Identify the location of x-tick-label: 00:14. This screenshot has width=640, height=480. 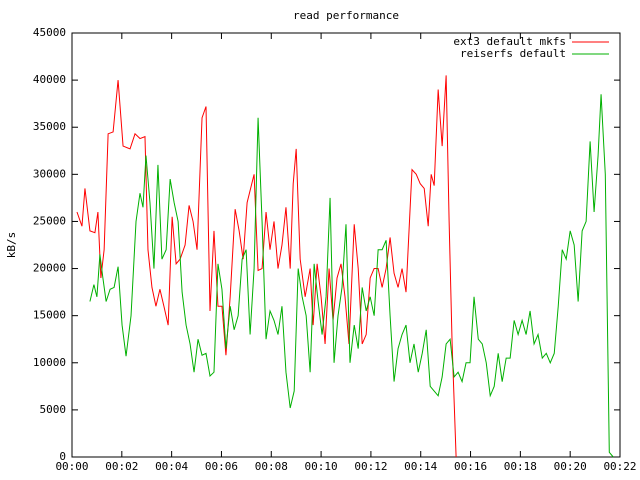
(420, 466).